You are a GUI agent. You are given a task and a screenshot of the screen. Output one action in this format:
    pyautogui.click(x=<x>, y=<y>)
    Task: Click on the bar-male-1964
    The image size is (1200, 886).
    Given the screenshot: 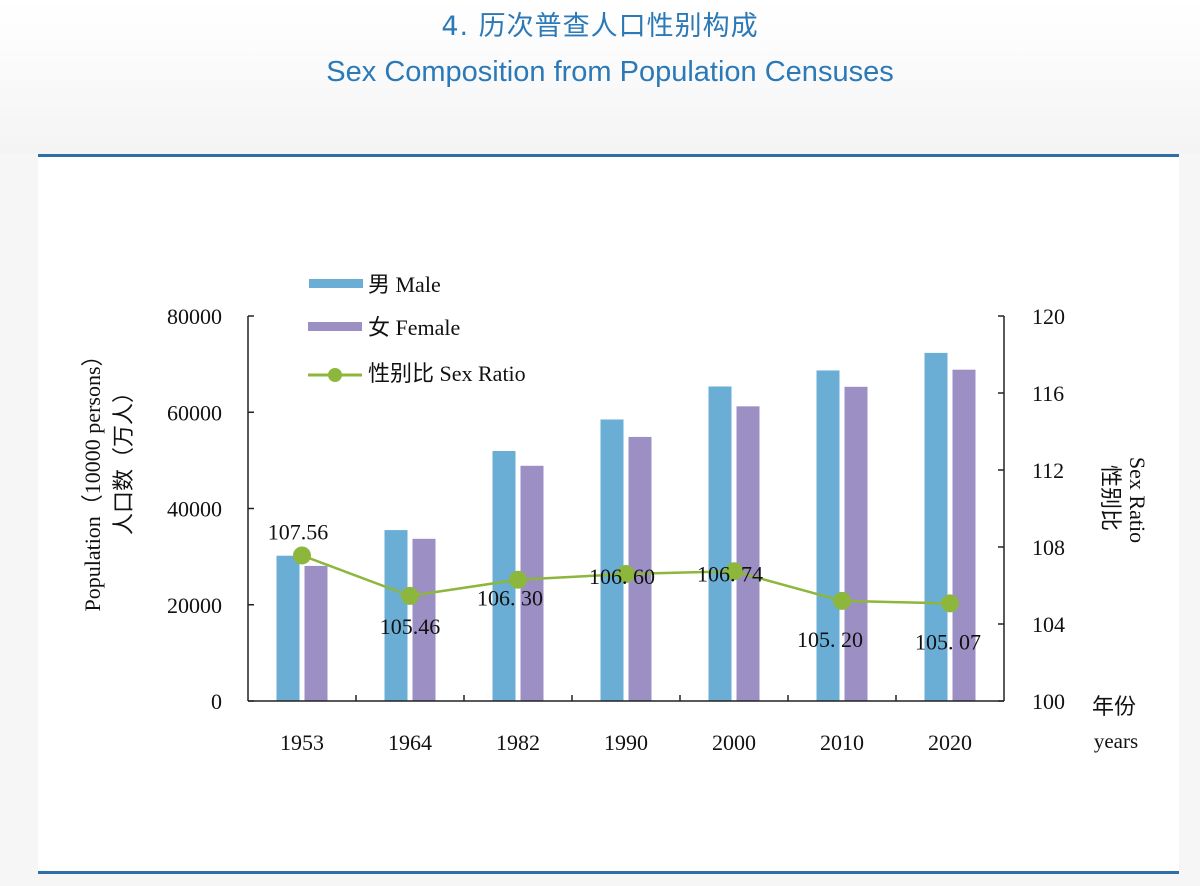 What is the action you would take?
    pyautogui.click(x=396, y=615)
    